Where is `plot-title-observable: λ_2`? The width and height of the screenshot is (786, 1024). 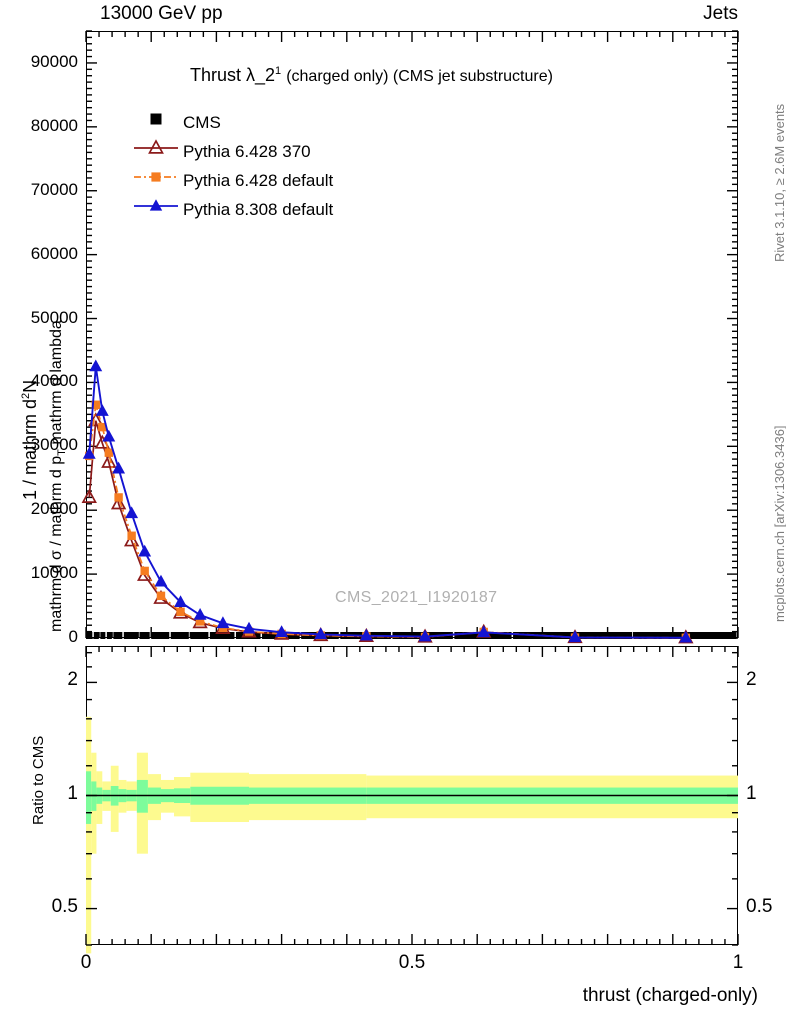
plot-title-observable: λ_2 is located at coordinates (261, 75).